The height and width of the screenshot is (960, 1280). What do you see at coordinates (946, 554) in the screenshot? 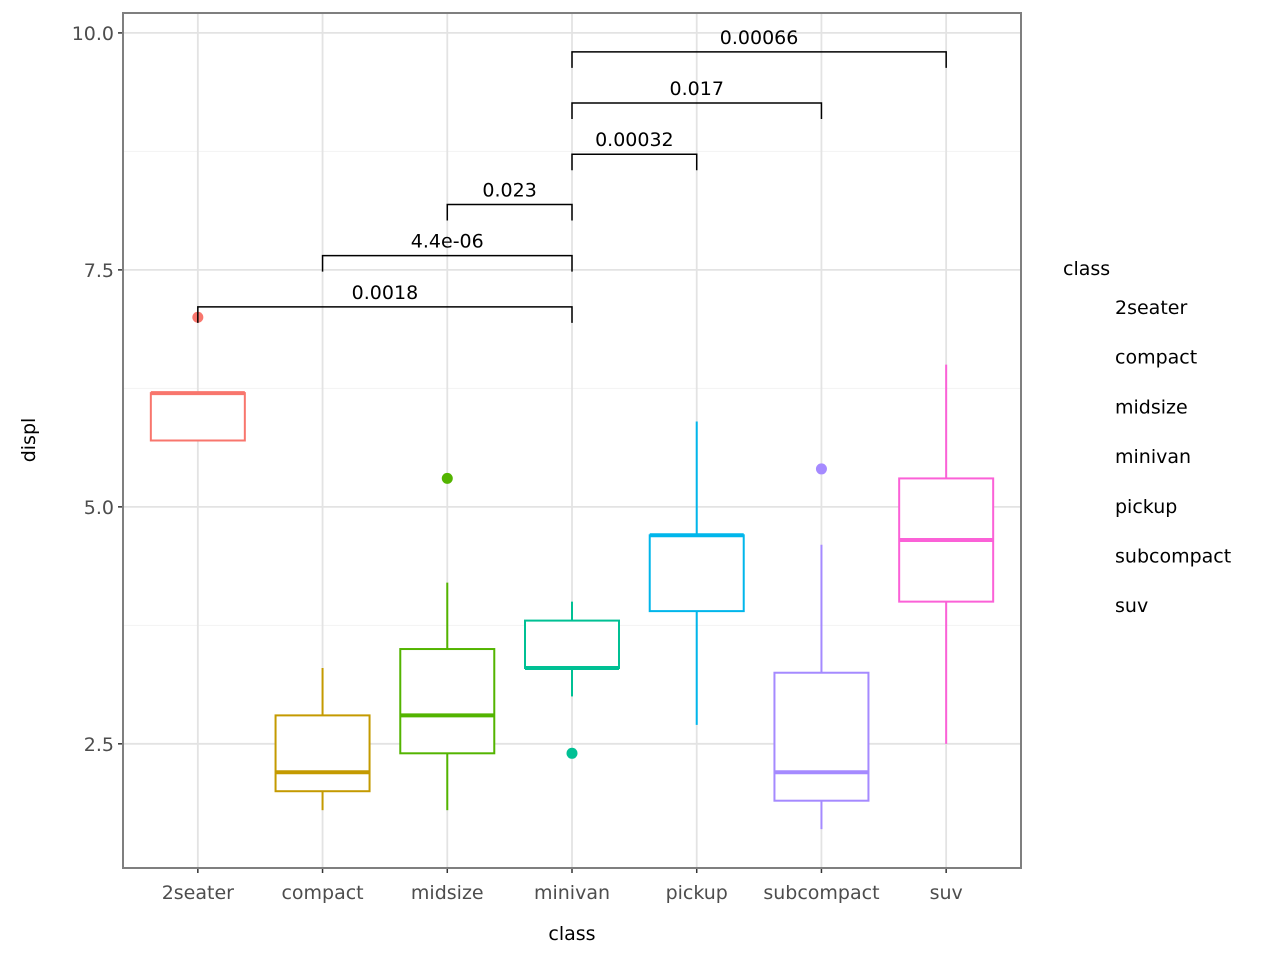
I see `box-suv` at bounding box center [946, 554].